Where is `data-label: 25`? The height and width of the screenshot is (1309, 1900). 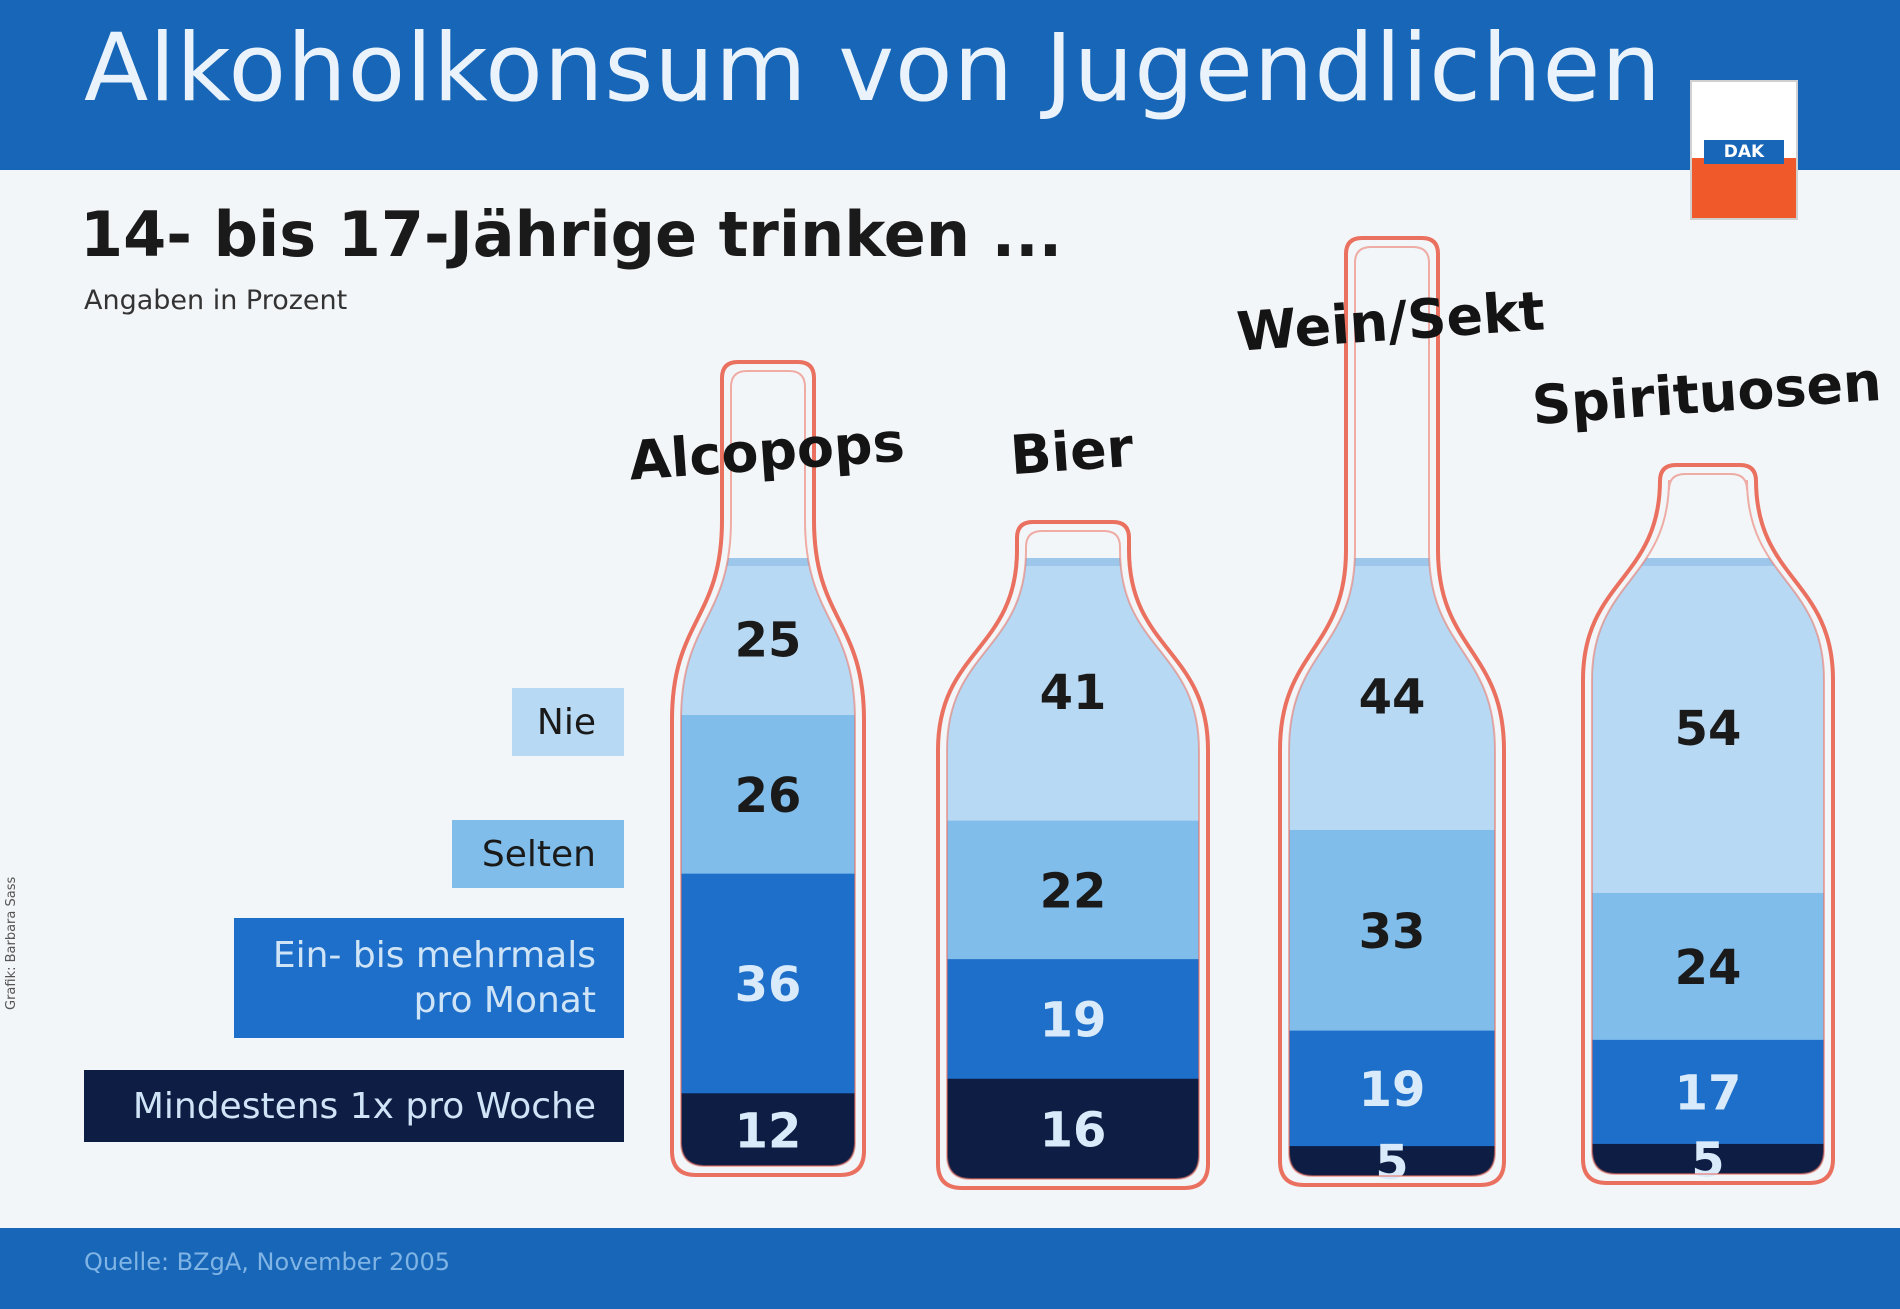 data-label: 25 is located at coordinates (768, 640).